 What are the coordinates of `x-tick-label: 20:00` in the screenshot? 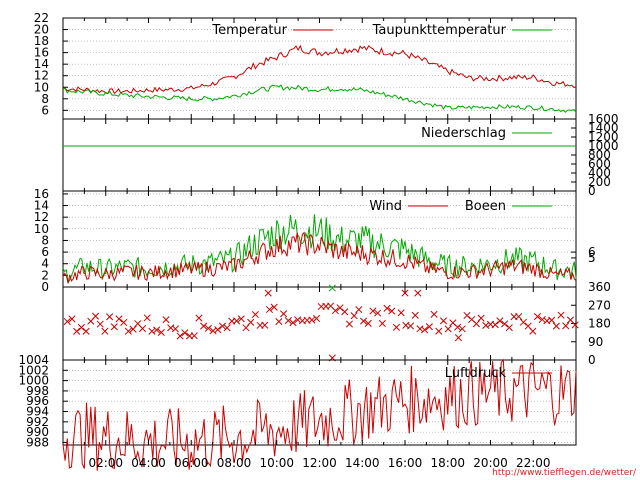 It's located at (490, 463).